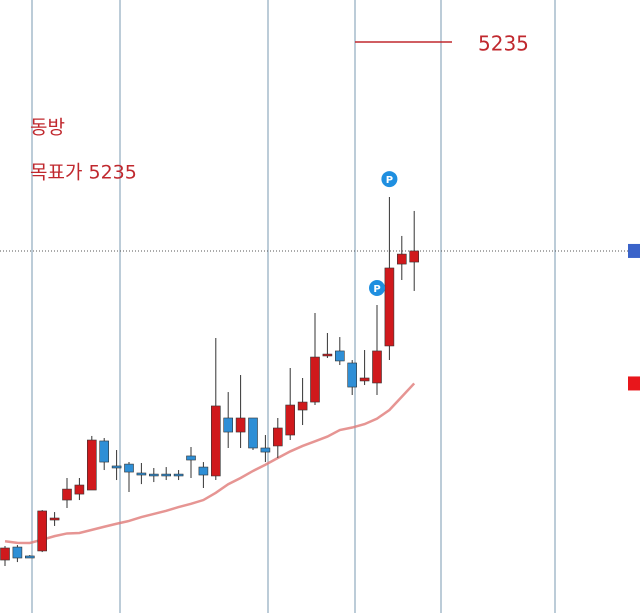  What do you see at coordinates (634, 250) in the screenshot?
I see `current-price-tag` at bounding box center [634, 250].